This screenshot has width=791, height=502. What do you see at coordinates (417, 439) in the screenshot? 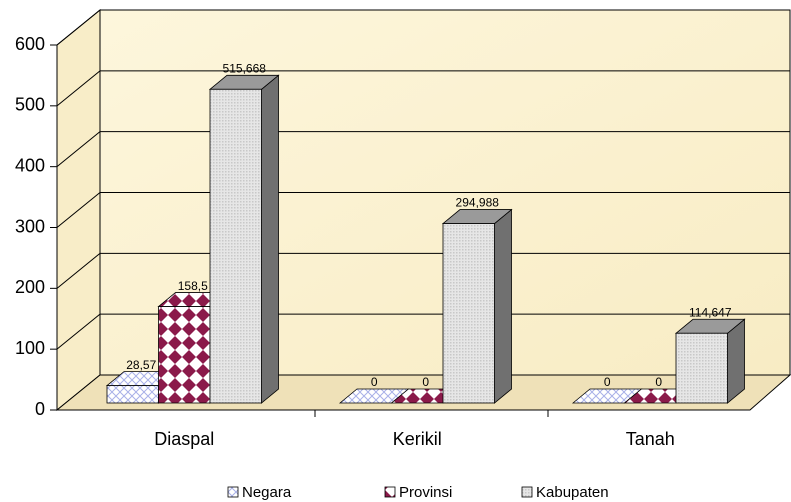
I see `x-tick-label: Kerikil` at bounding box center [417, 439].